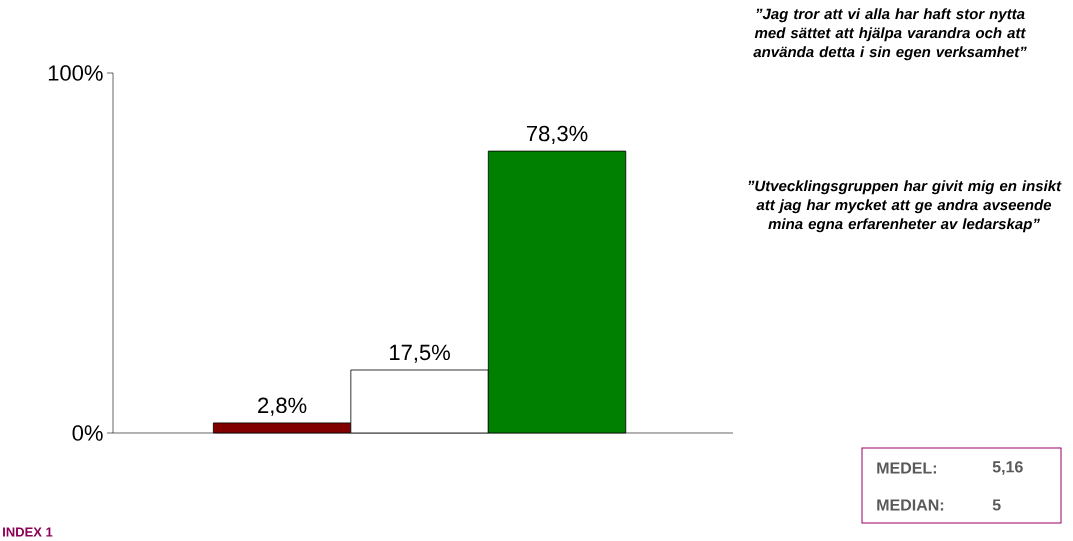 This screenshot has width=1073, height=541. Describe the element at coordinates (910, 505) in the screenshot. I see `text: MEDIAN:` at that location.